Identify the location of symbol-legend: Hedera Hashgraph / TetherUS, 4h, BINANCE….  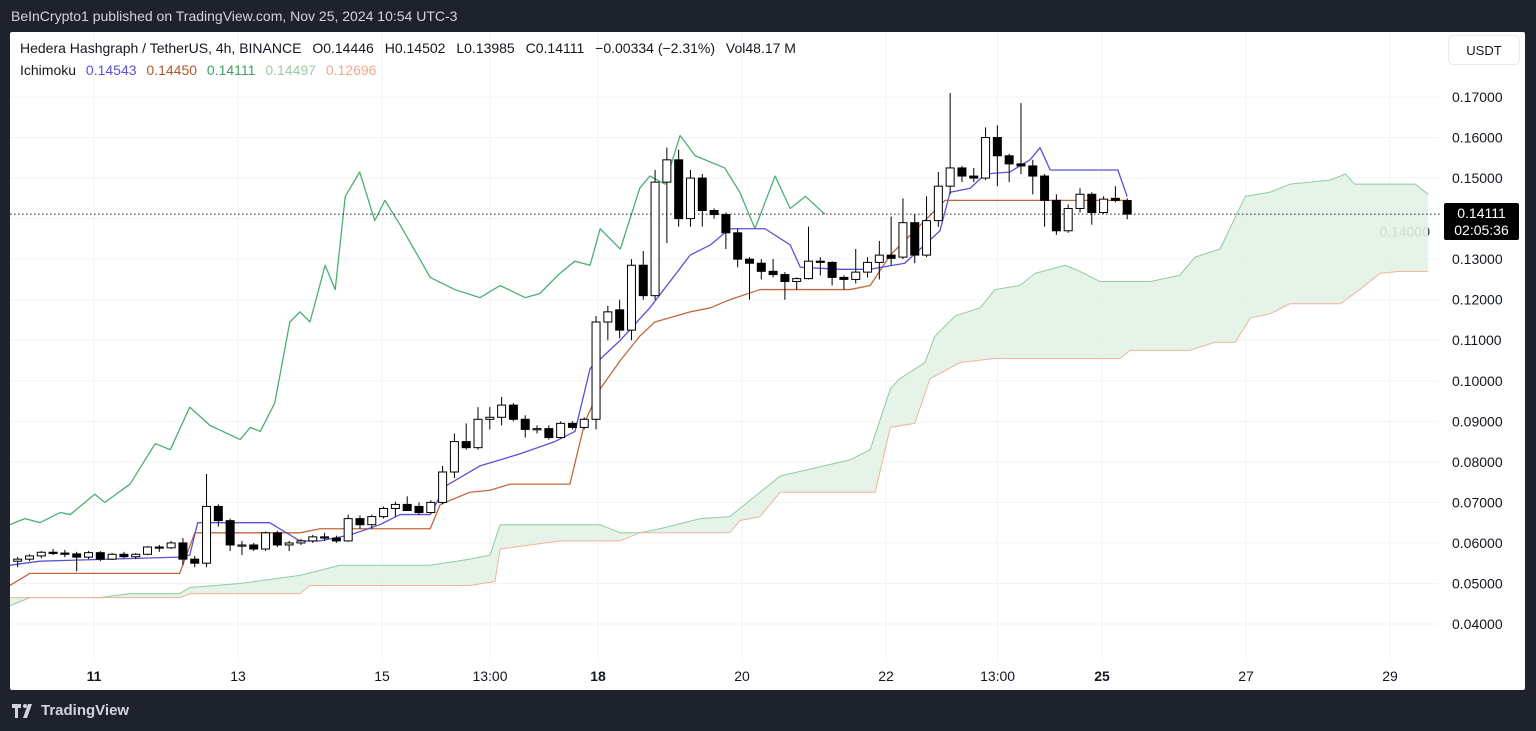
(411, 48).